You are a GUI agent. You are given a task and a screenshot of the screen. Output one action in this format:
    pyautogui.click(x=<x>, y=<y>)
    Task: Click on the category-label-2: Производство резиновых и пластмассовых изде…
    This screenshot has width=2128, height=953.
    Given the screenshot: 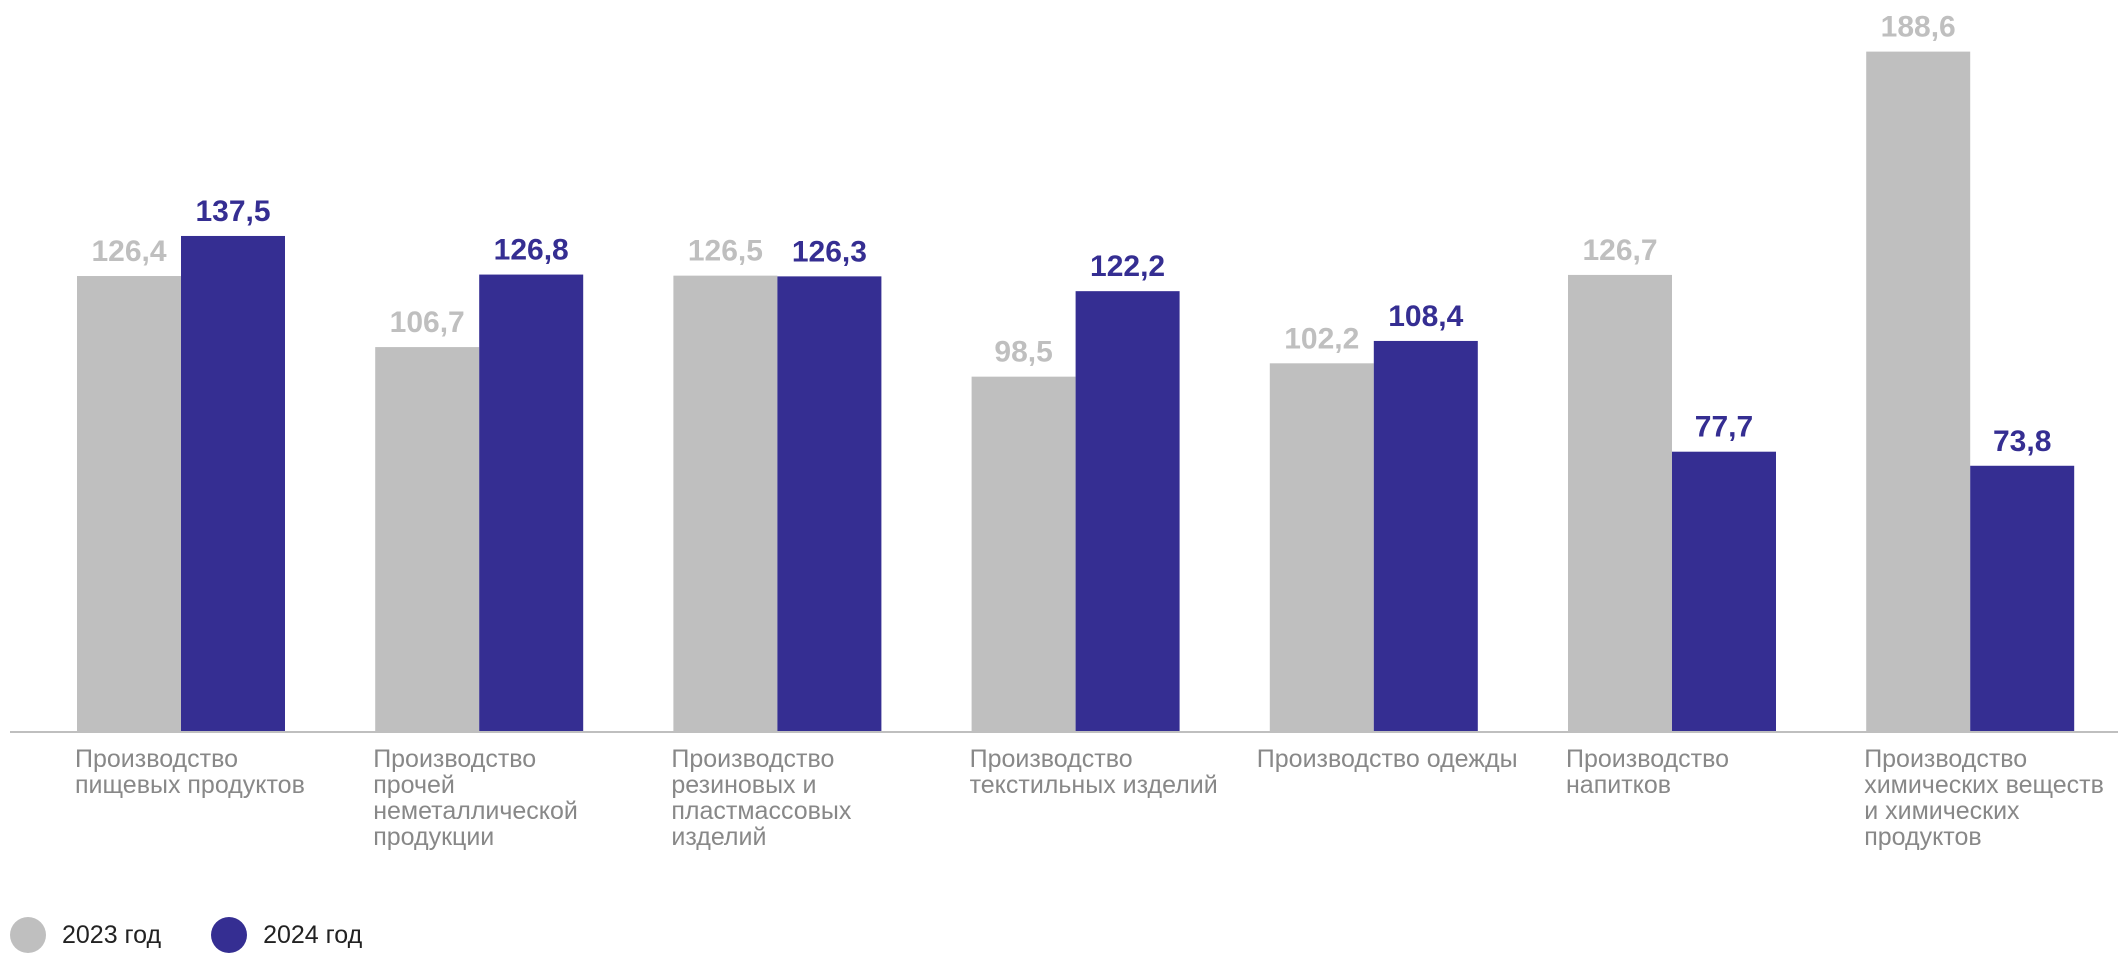 What is the action you would take?
    pyautogui.click(x=761, y=798)
    